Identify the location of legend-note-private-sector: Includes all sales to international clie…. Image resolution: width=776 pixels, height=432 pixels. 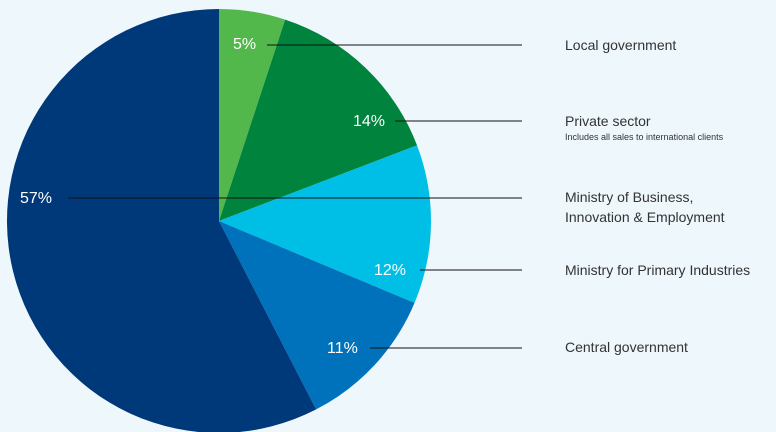
(644, 137).